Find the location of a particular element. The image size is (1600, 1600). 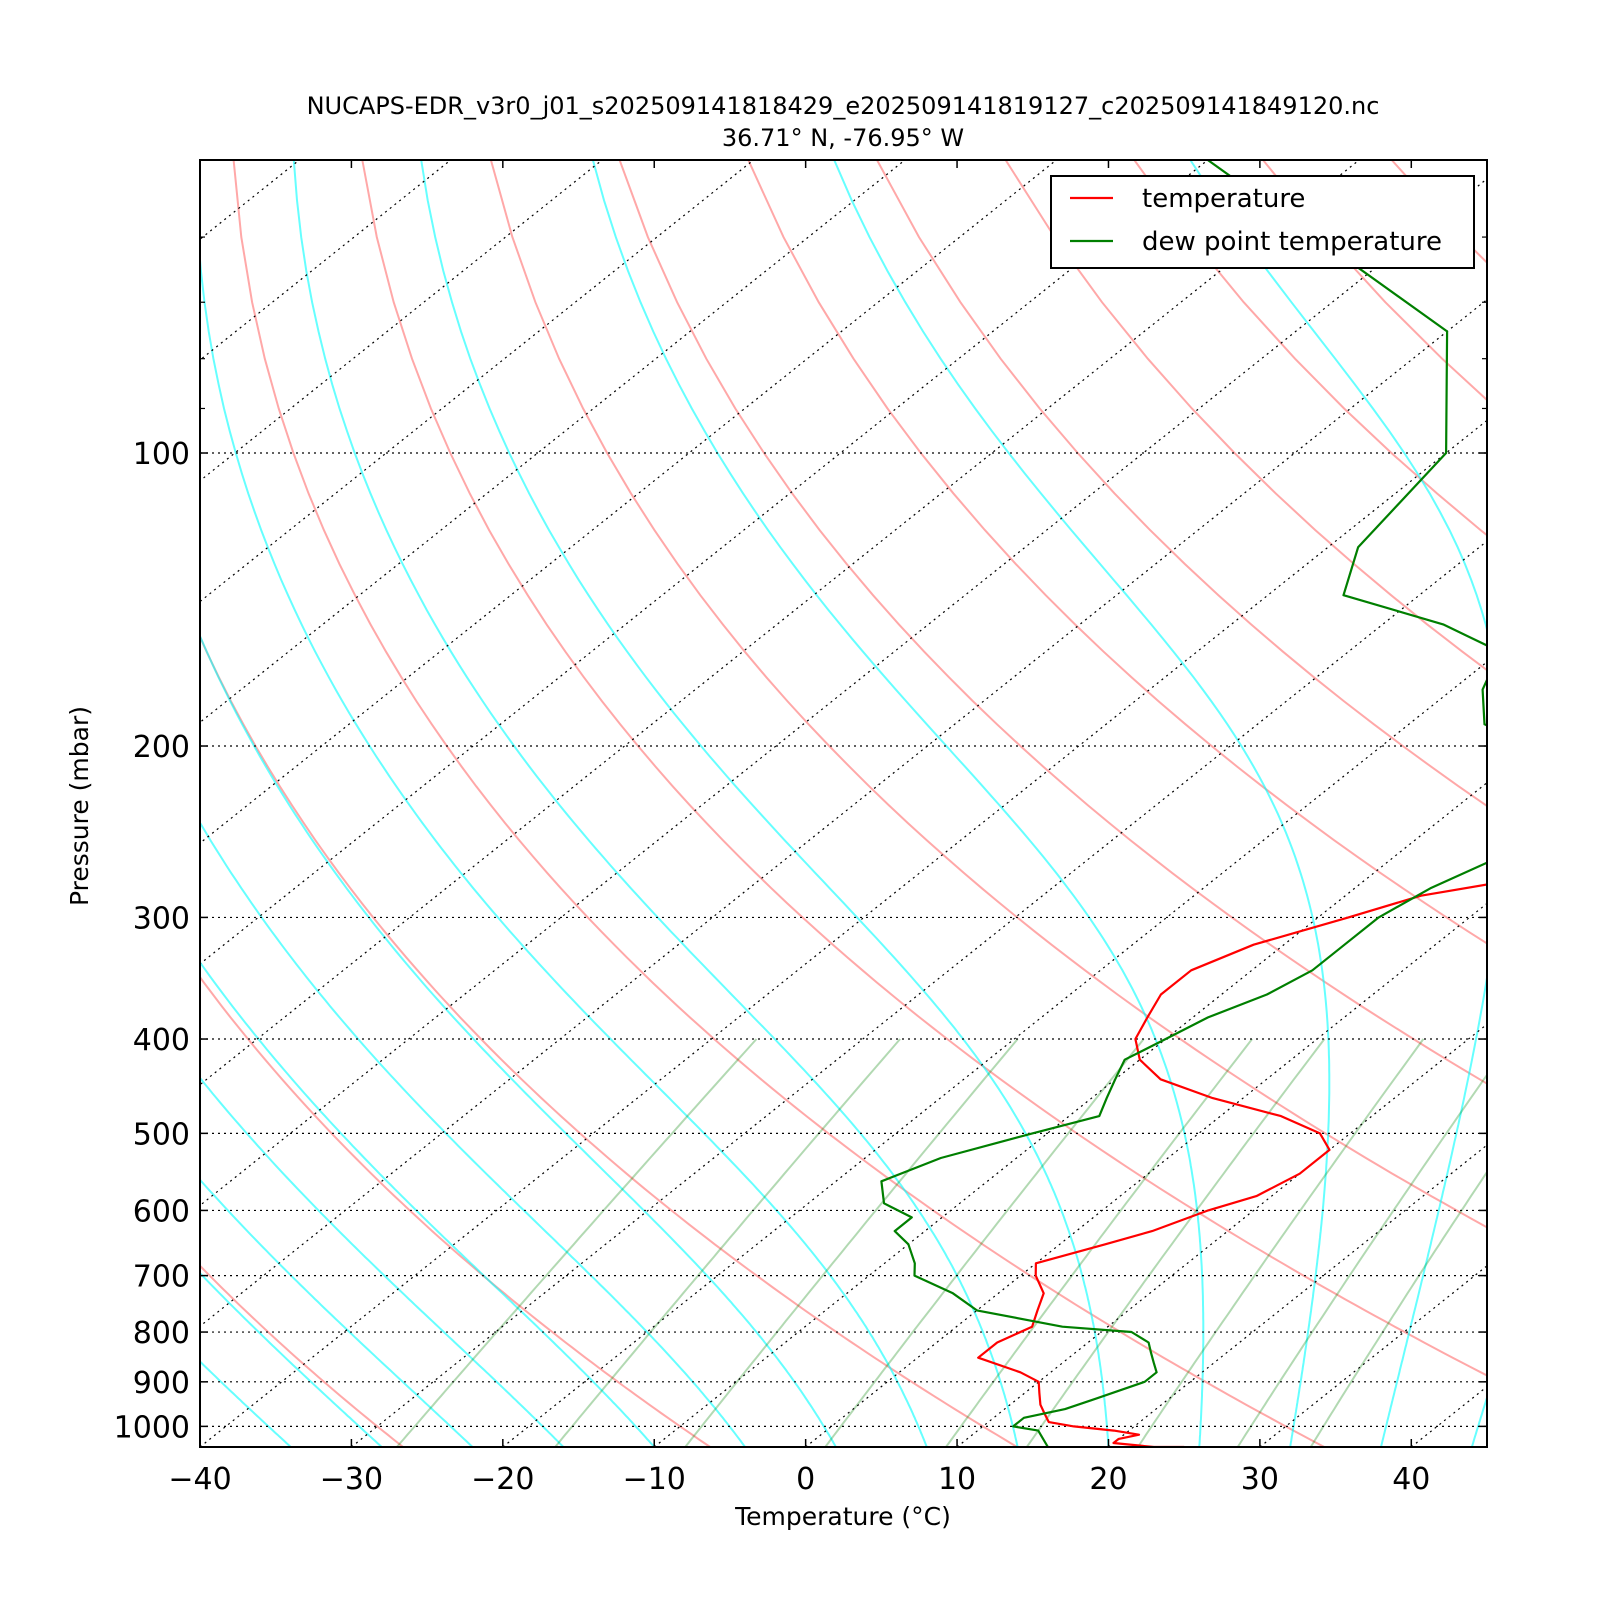

y-tick-label: 1000 is located at coordinates (152, 1427).